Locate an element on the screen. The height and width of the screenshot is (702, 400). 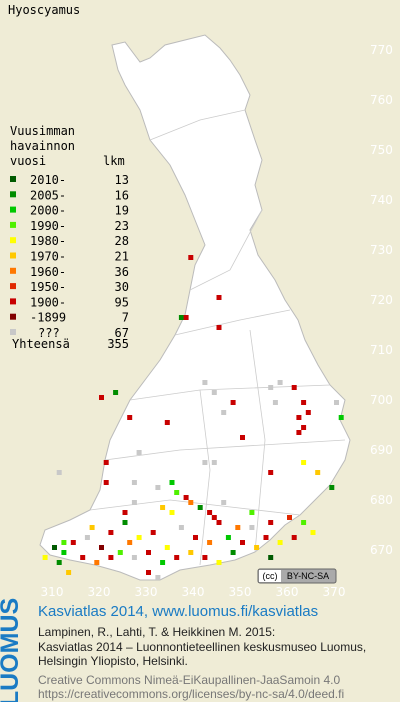
legend-count: 7 is located at coordinates (125, 318).